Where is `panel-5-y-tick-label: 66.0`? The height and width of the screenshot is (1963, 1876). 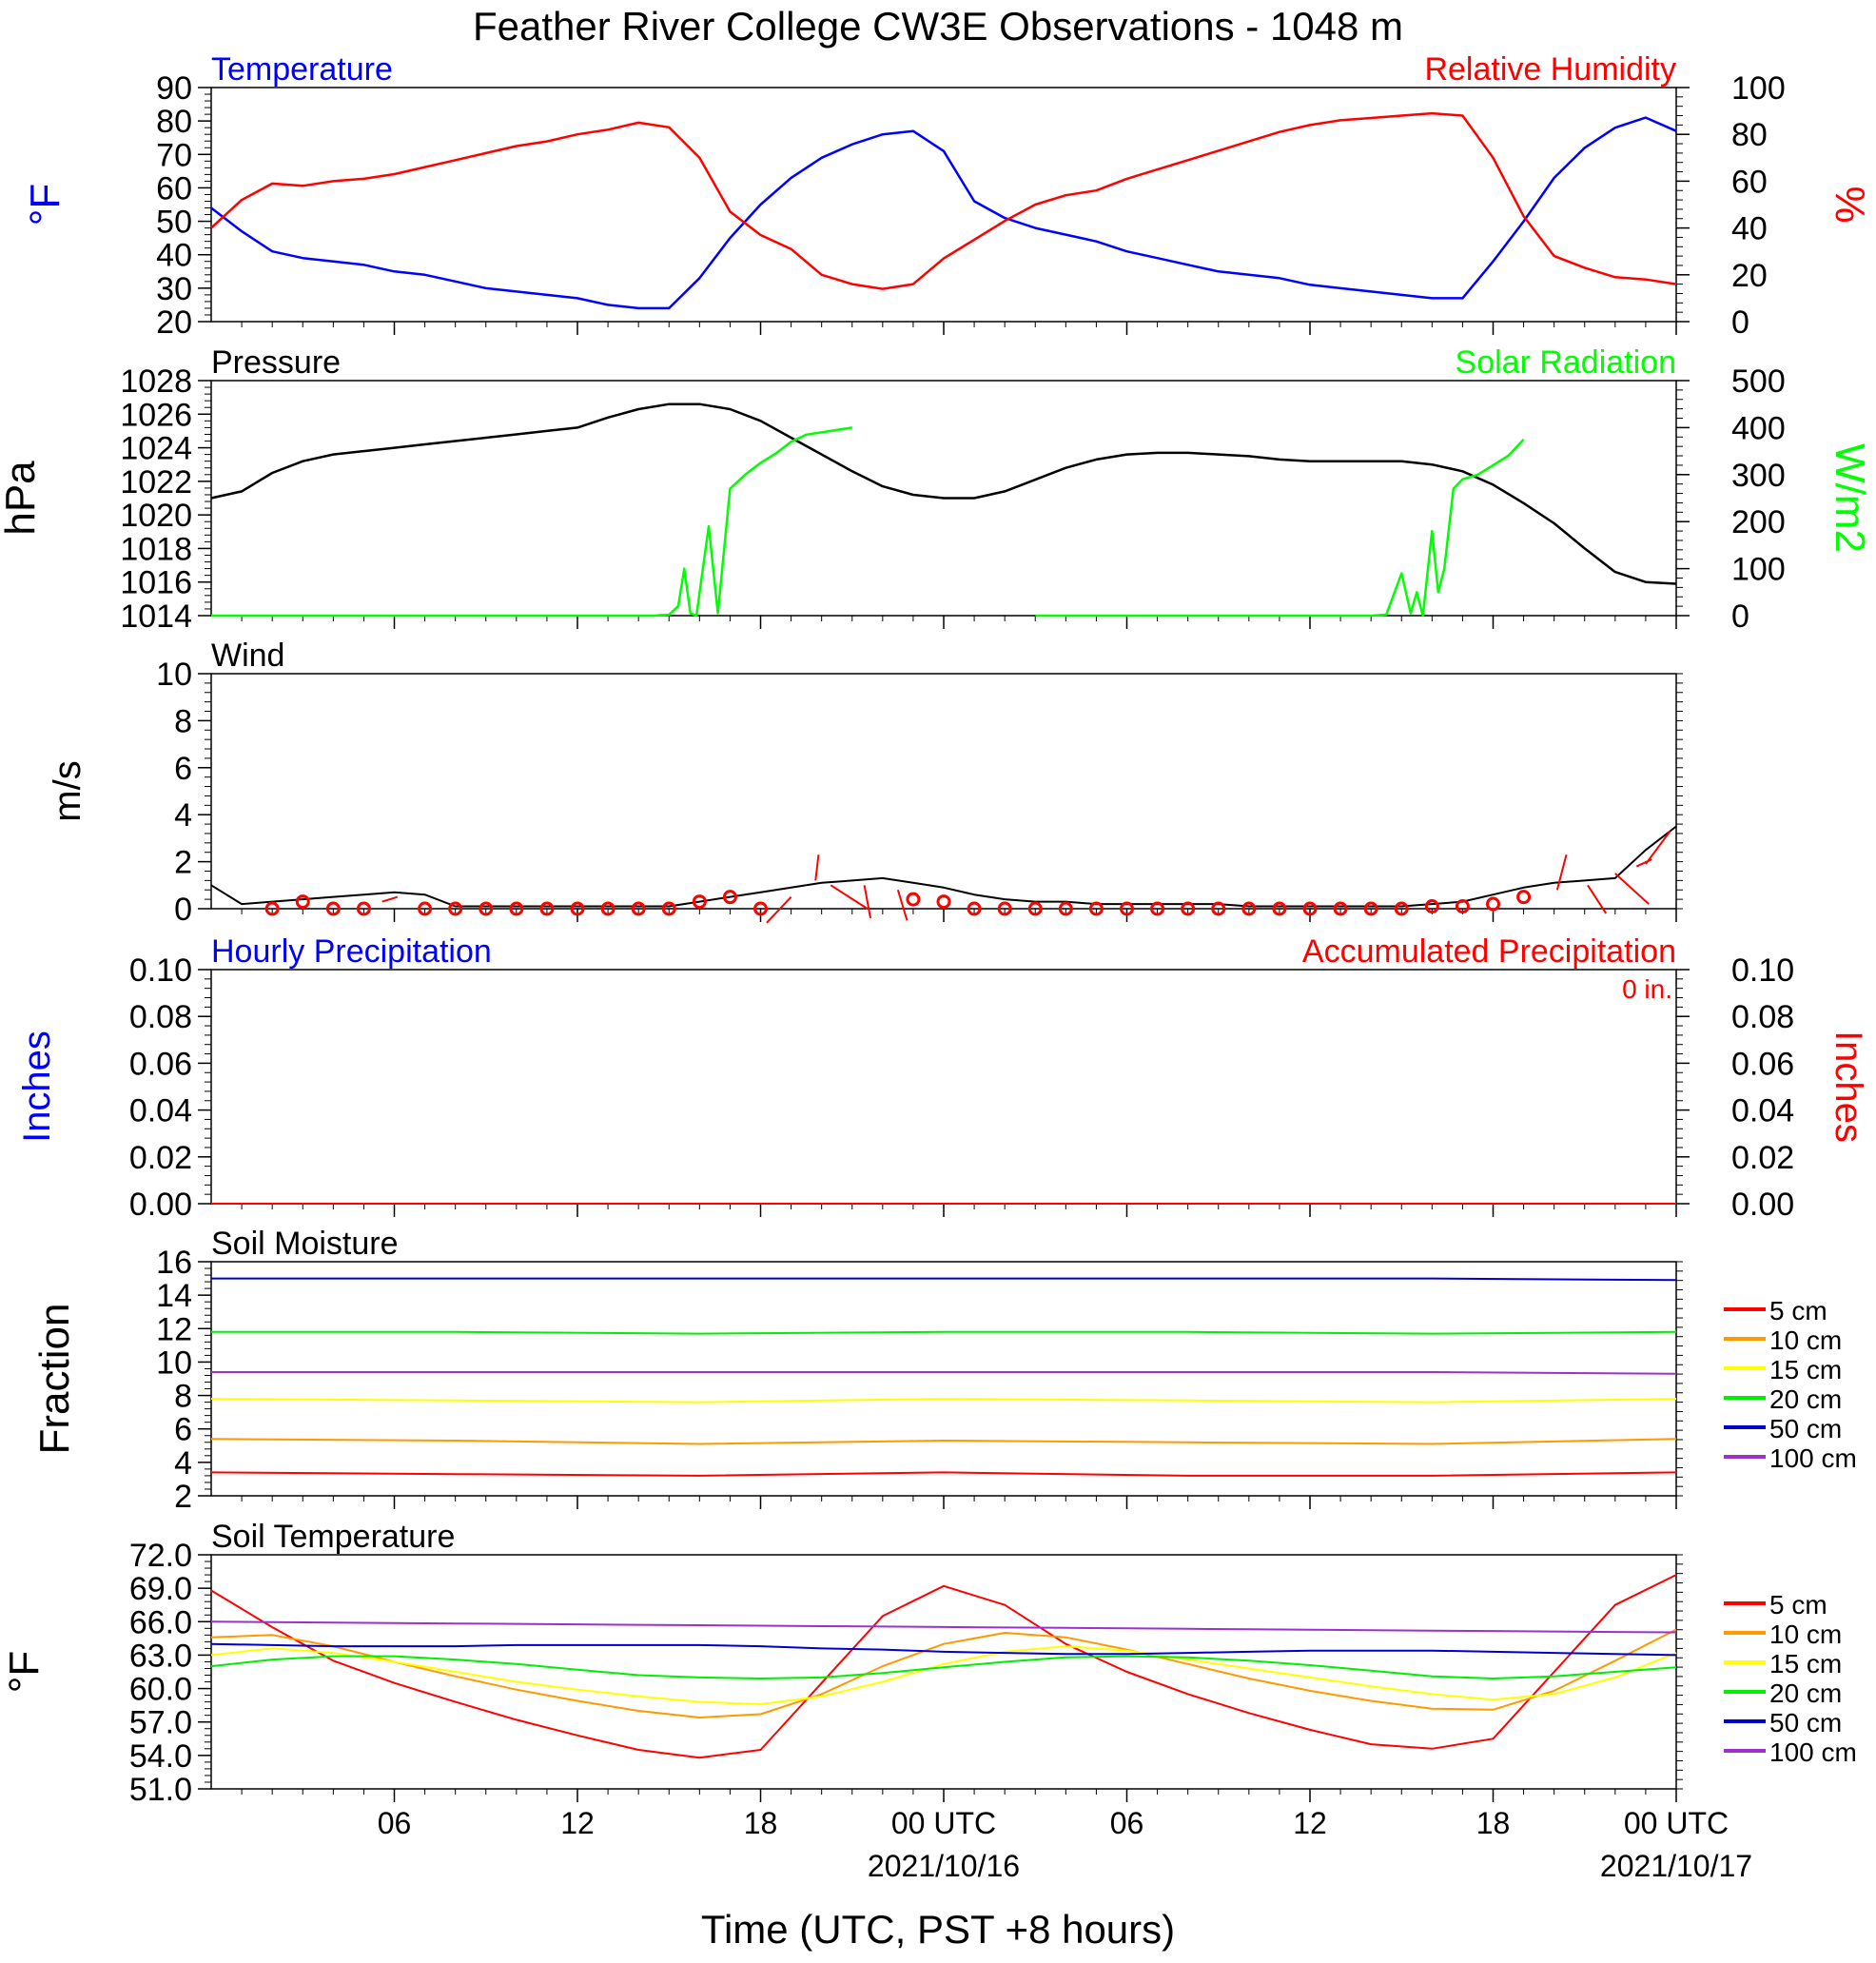 panel-5-y-tick-label: 66.0 is located at coordinates (160, 1622).